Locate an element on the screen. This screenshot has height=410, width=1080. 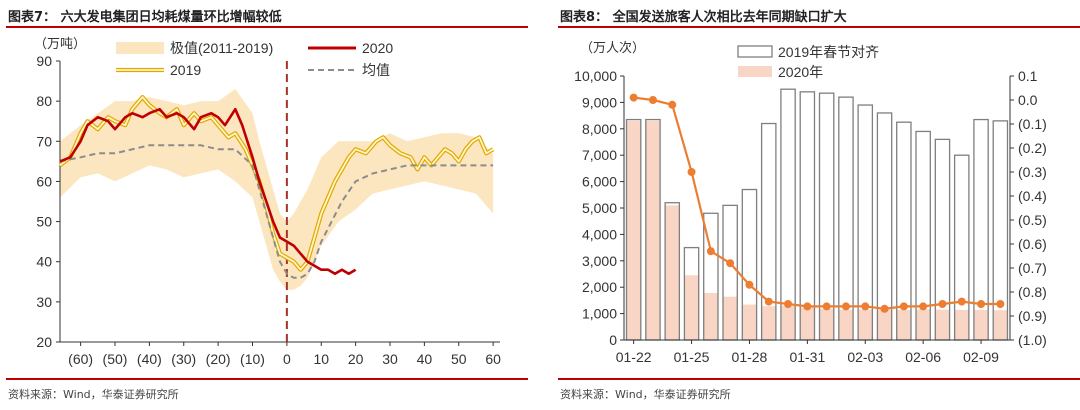
x-tick-label: 0 is located at coordinates (287, 359).